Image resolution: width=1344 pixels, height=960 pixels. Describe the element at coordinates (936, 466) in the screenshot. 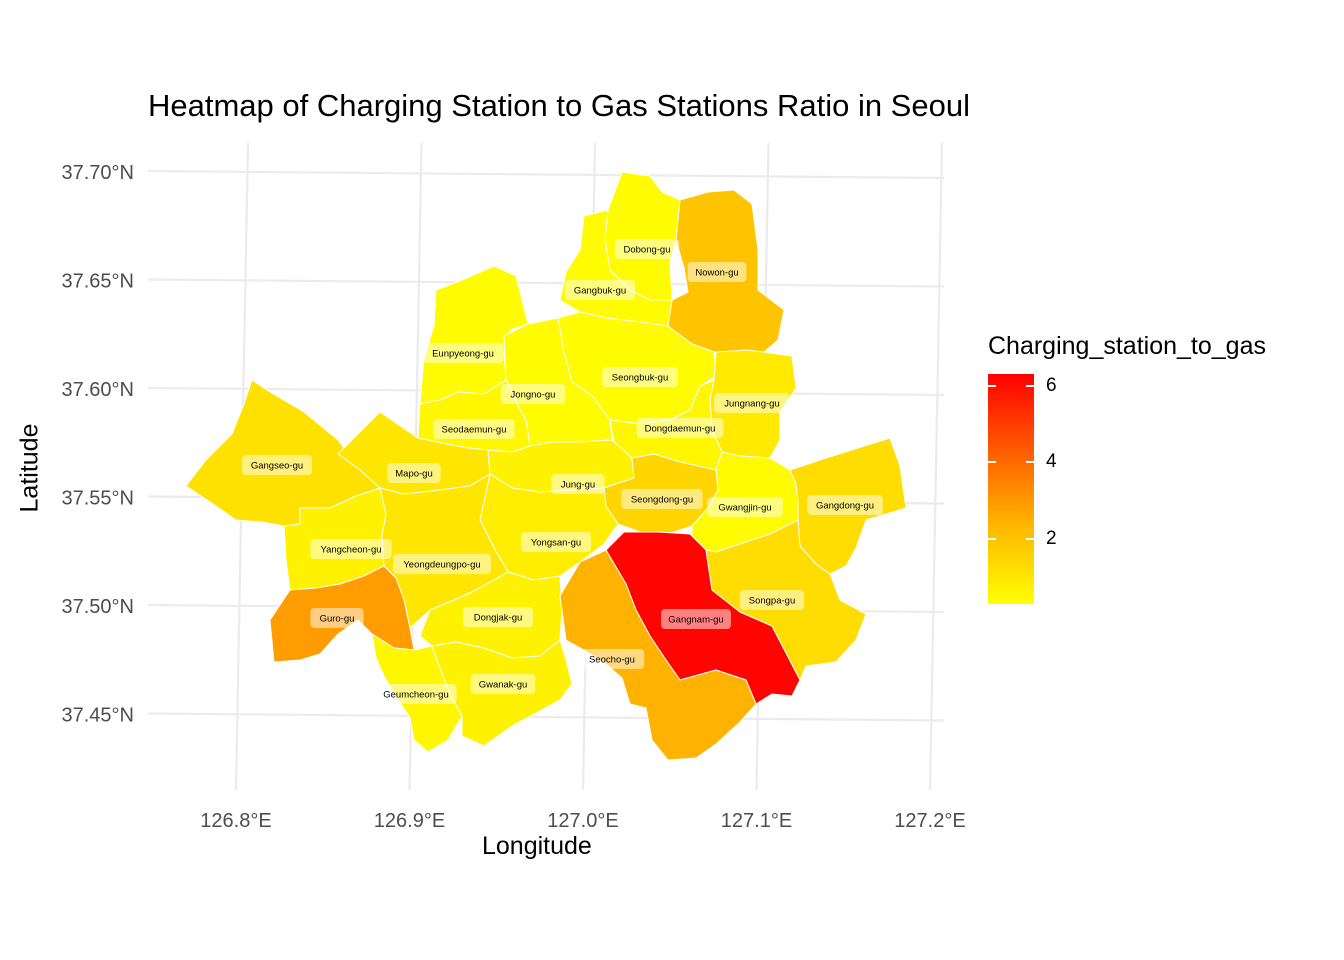

I see `grid-line-x` at that location.